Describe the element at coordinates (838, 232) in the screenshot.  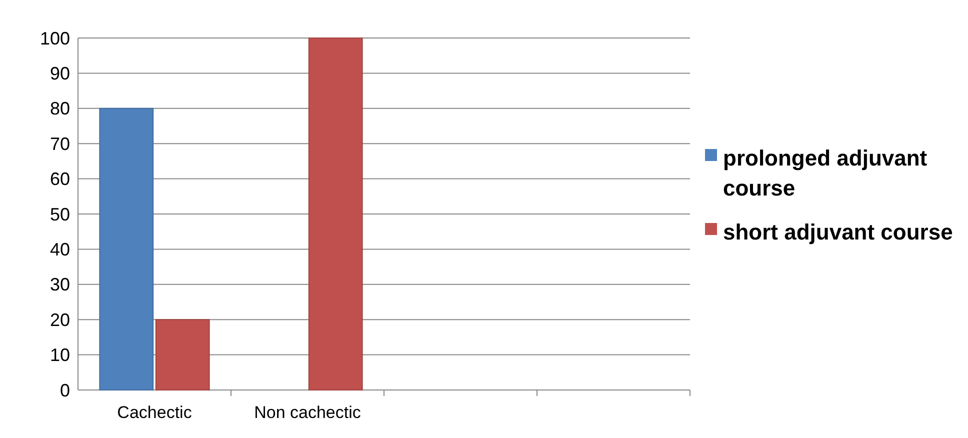
I see `legend-label: short adjuvant course` at that location.